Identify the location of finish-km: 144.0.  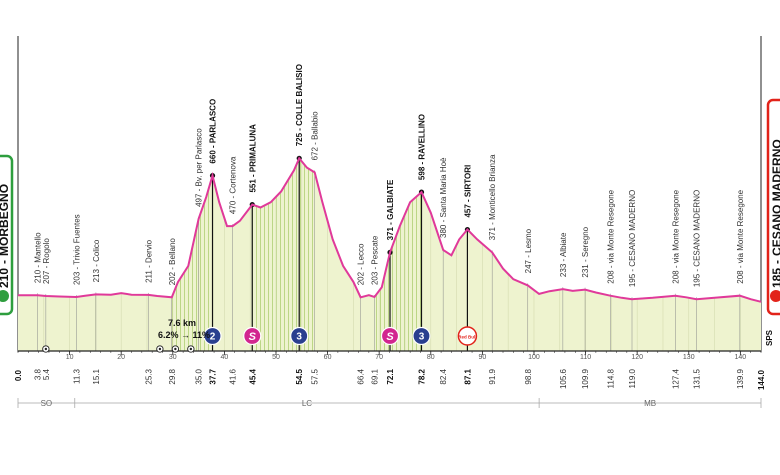
(761, 379).